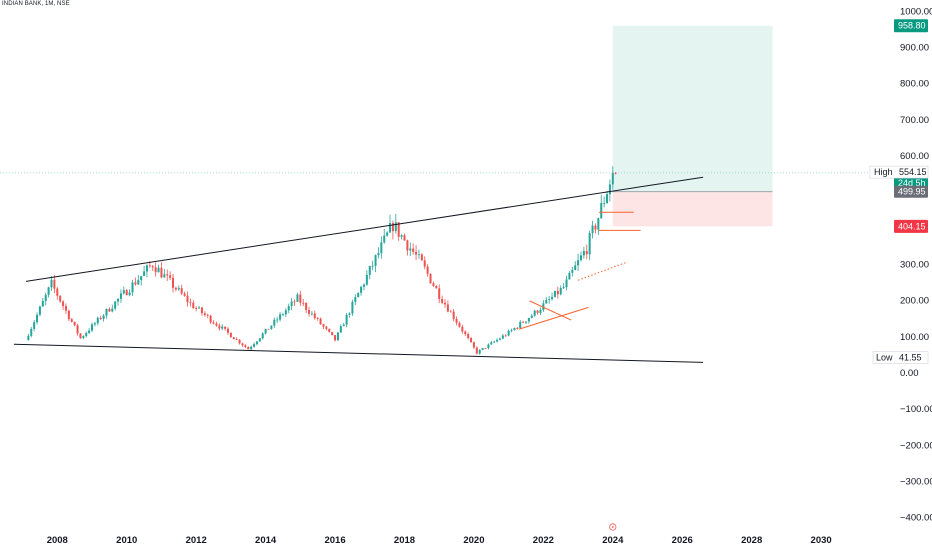 The image size is (932, 555). Describe the element at coordinates (57, 540) in the screenshot. I see `x-tick-label: 2008` at that location.